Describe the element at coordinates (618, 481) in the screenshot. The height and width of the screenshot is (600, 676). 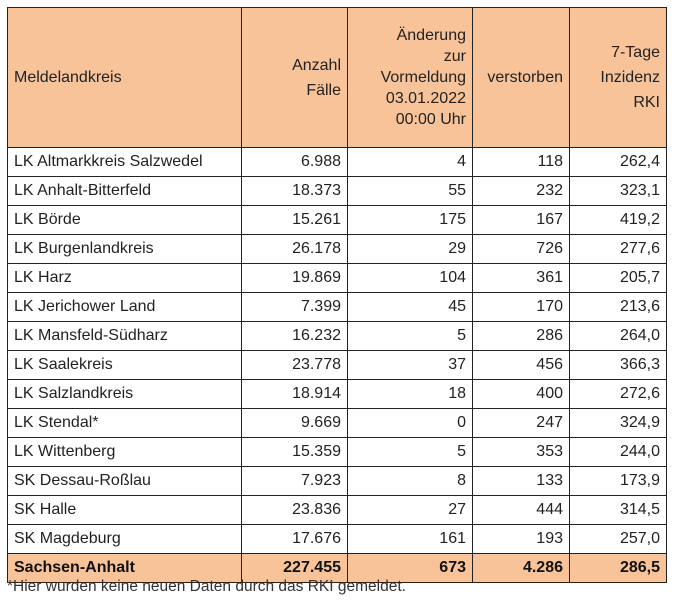
I see `cell-incidence: 173,9` at that location.